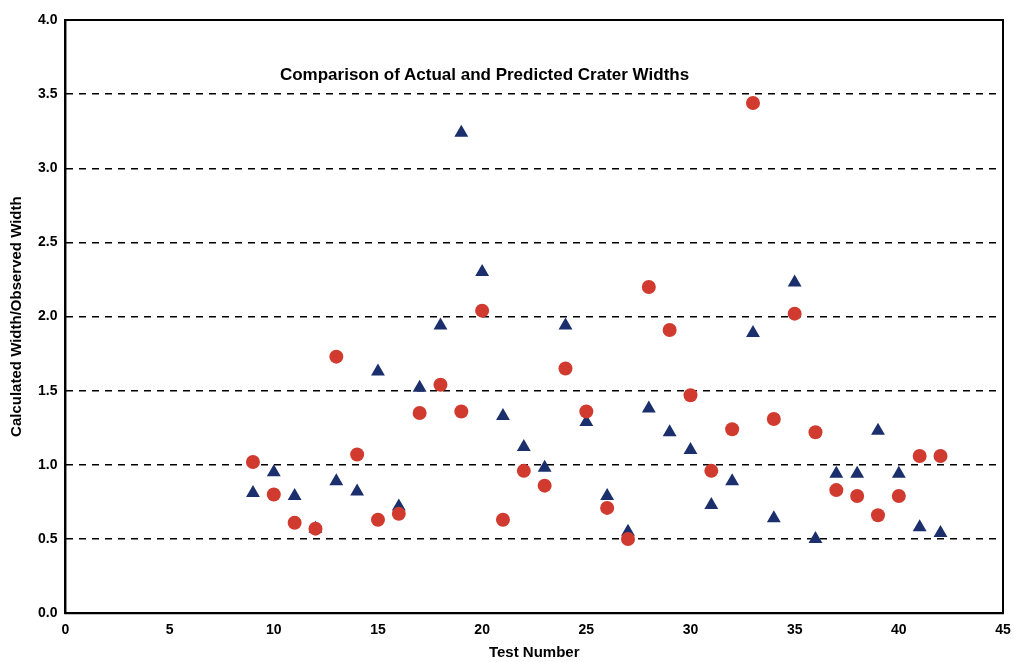 The height and width of the screenshot is (662, 1015). Describe the element at coordinates (586, 629) in the screenshot. I see `x-tick-label: 25` at that location.